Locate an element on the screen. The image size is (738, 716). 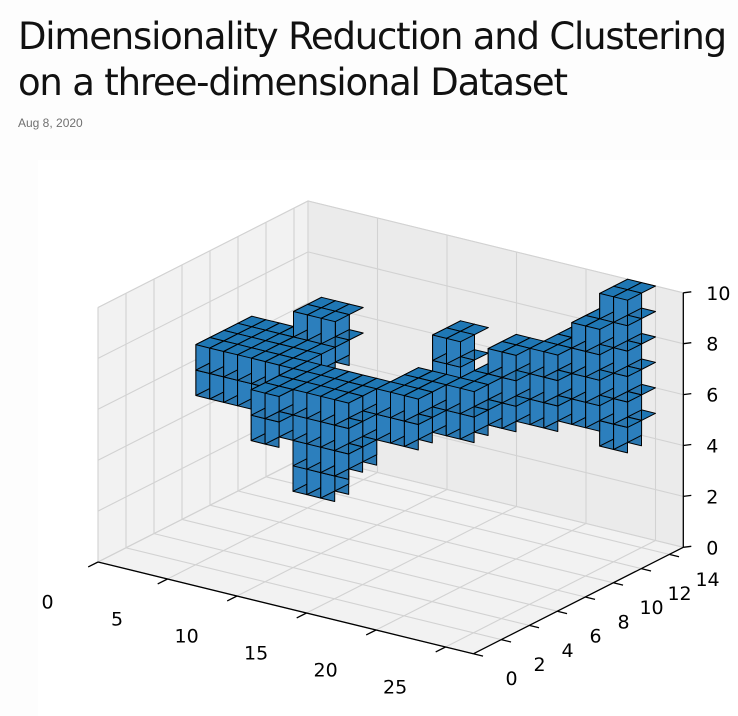
z-tick-label: 4 is located at coordinates (712, 447).